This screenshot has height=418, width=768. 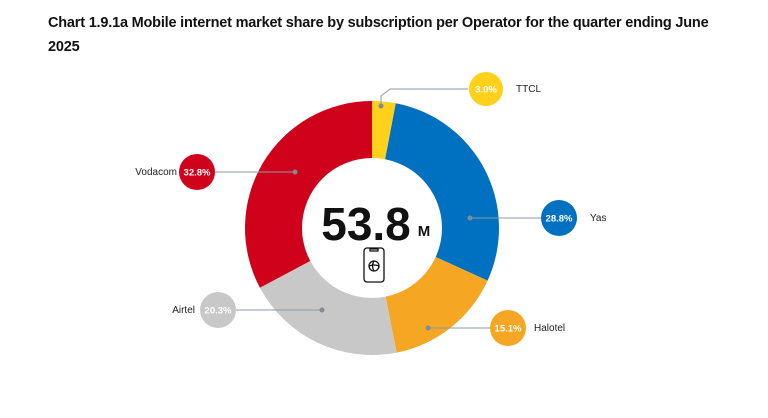 I want to click on data-label: 20.3%, so click(x=218, y=311).